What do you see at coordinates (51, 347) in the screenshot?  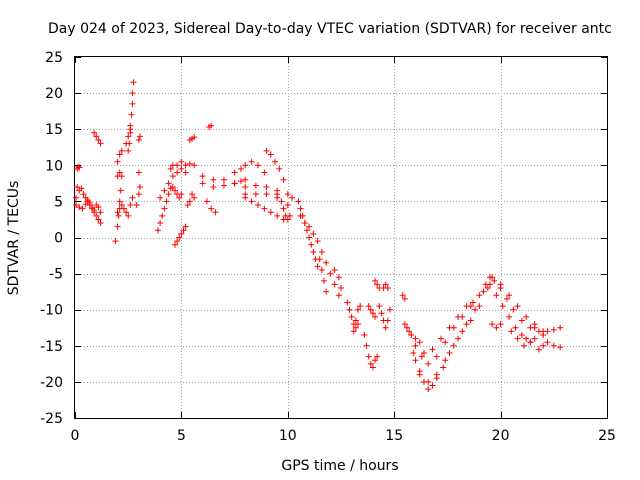 I see `y-tick-label: -15` at bounding box center [51, 347].